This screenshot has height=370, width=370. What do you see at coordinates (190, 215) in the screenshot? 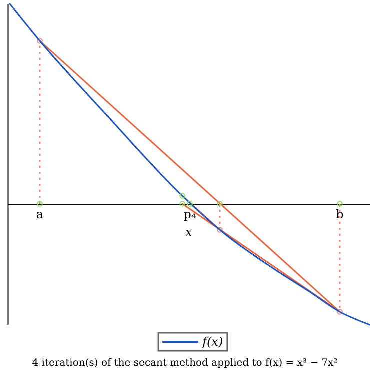
I see `x-tick-label: p₄` at bounding box center [190, 215].